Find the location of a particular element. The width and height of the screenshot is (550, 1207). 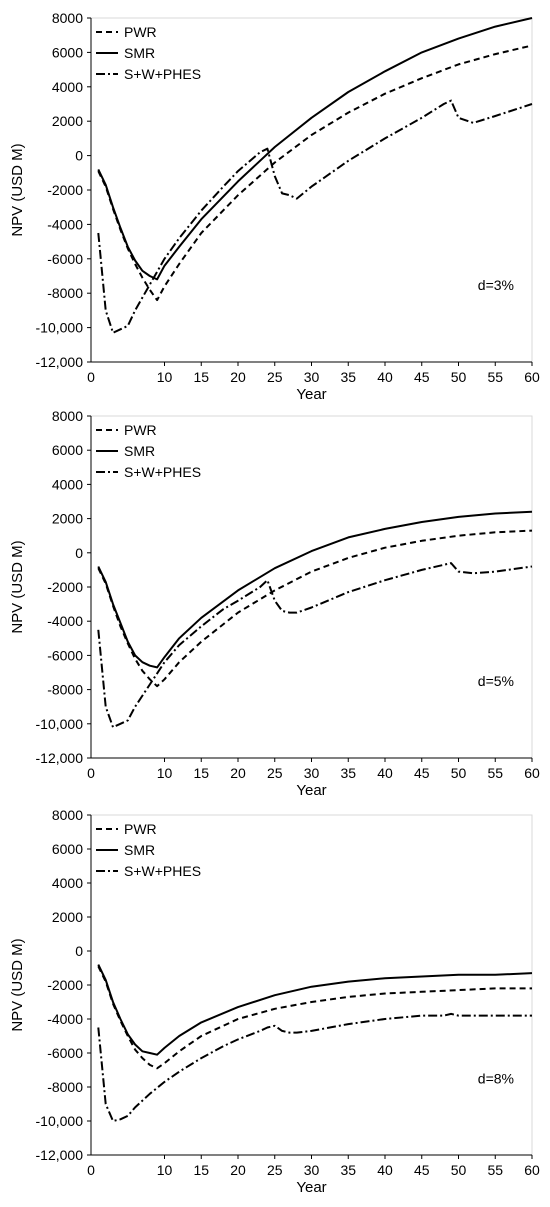

discount-rate-label: d=5% is located at coordinates (496, 681).